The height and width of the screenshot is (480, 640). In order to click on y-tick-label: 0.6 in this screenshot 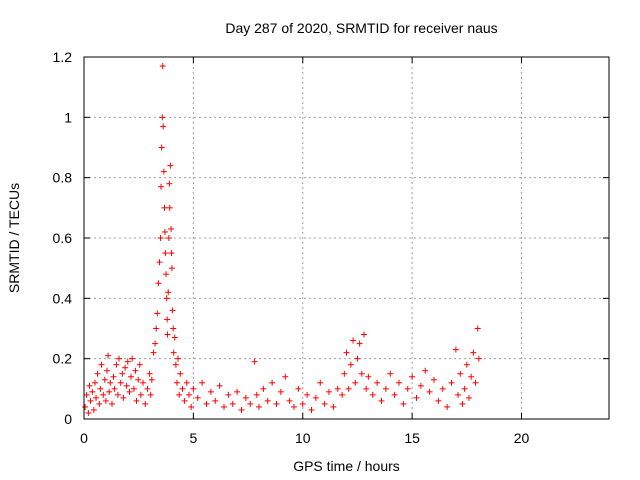, I will do `click(63, 238)`.